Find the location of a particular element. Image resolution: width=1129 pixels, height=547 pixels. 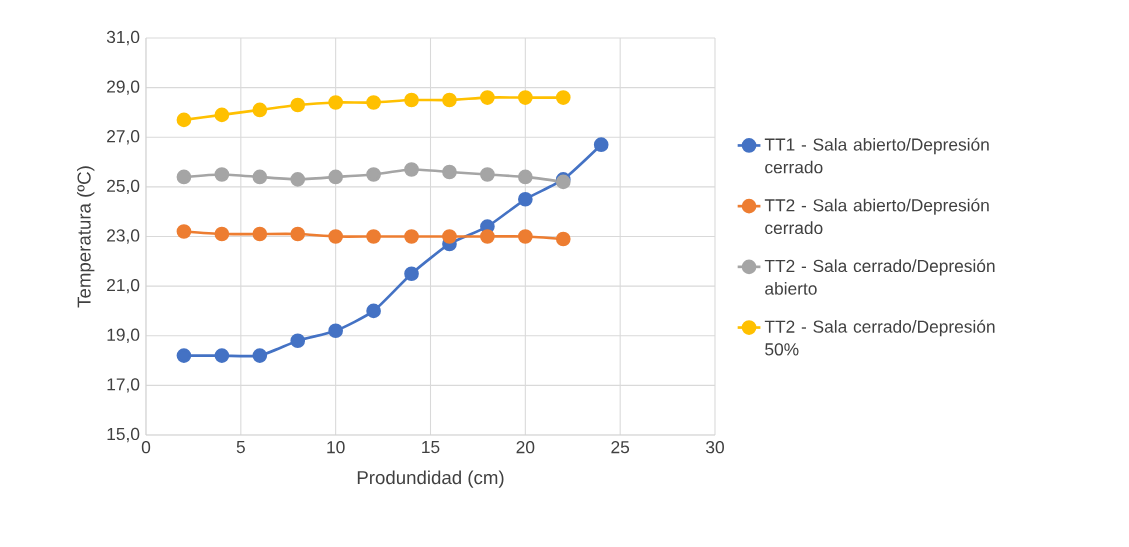

y-tick-label: 19,0 is located at coordinates (123, 335).